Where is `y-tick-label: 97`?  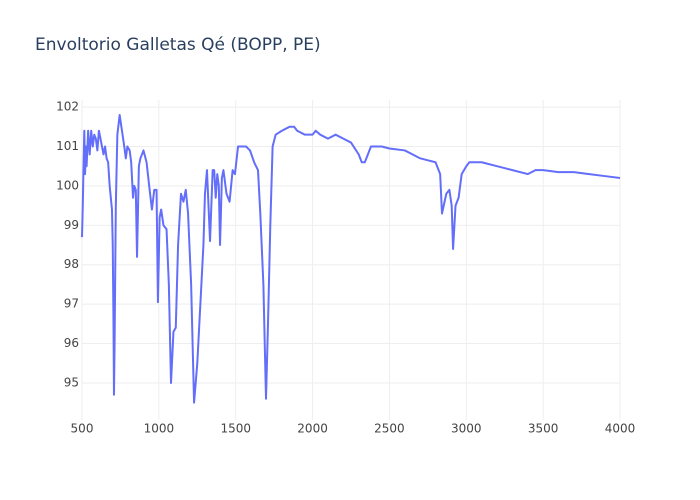
y-tick-label: 97 is located at coordinates (71, 304).